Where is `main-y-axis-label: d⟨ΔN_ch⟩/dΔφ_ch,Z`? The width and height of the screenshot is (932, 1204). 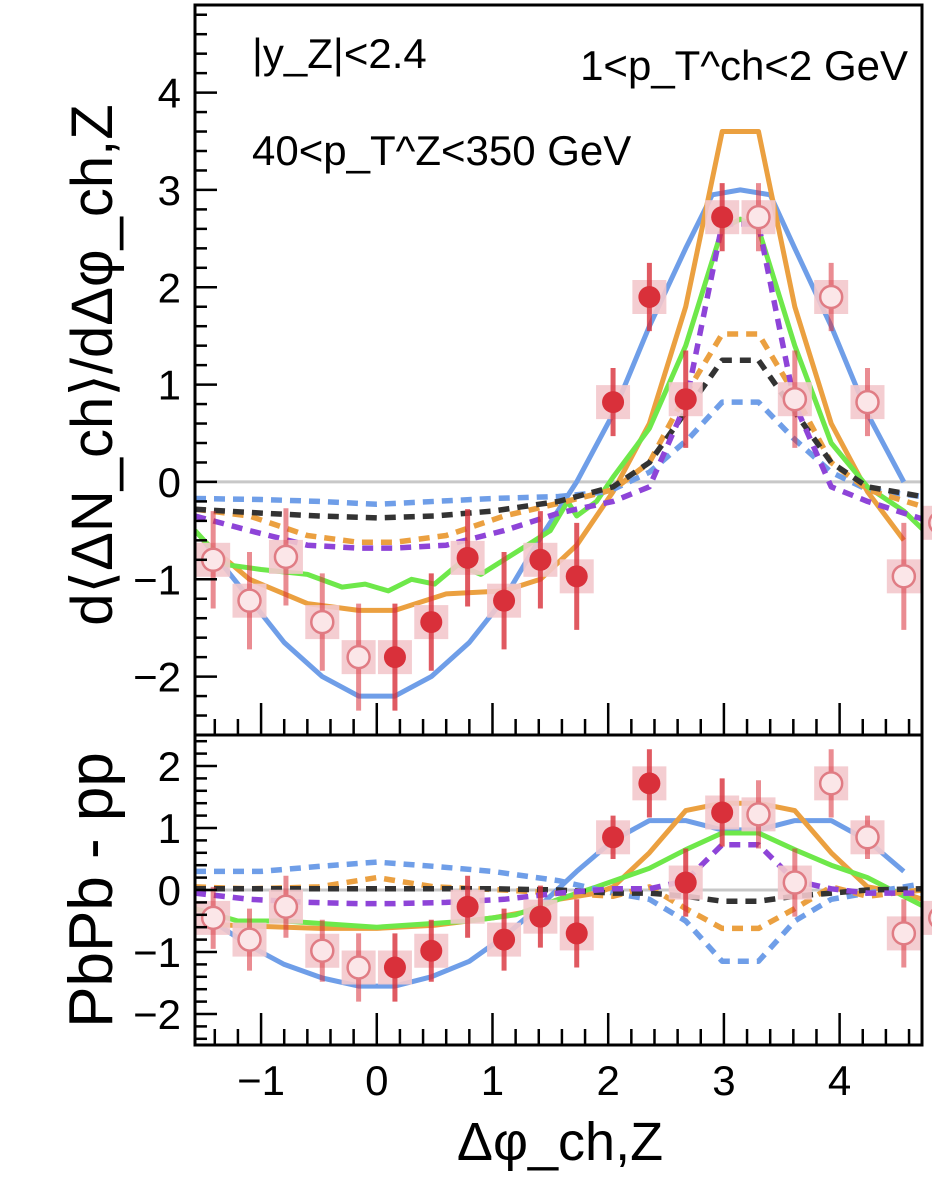
main-y-axis-label: d⟨ΔN_ch⟩/dΔφ_ch,Z is located at coordinates (92, 364).